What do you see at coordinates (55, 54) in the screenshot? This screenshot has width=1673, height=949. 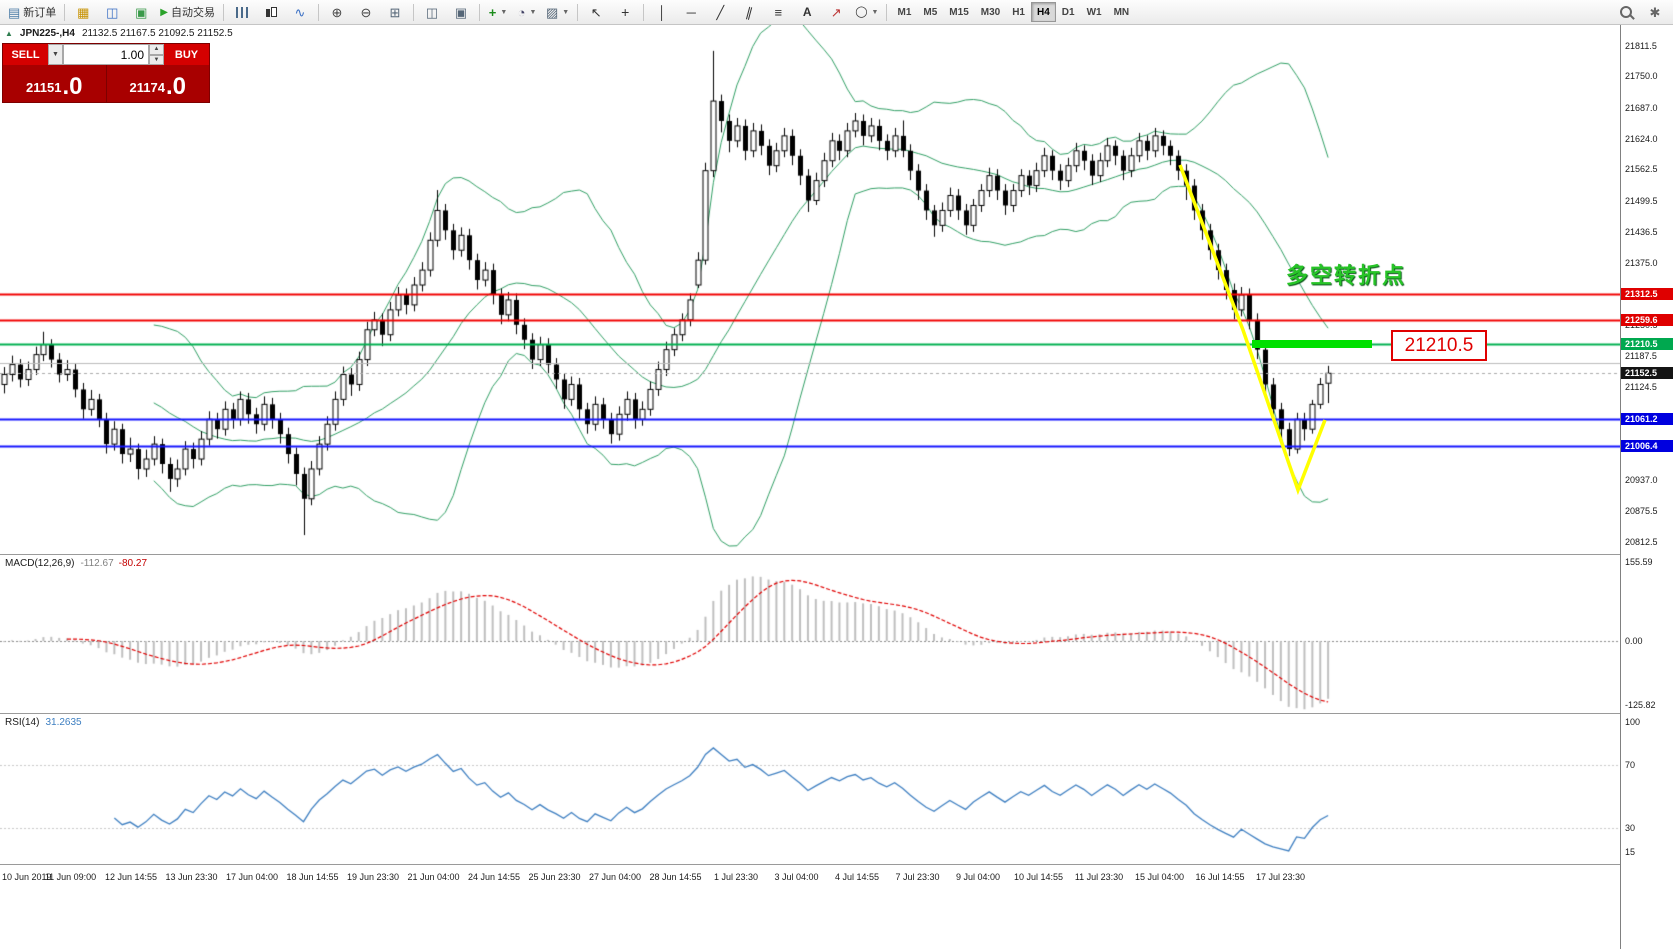 I see `sell-options-caret: ▼` at bounding box center [55, 54].